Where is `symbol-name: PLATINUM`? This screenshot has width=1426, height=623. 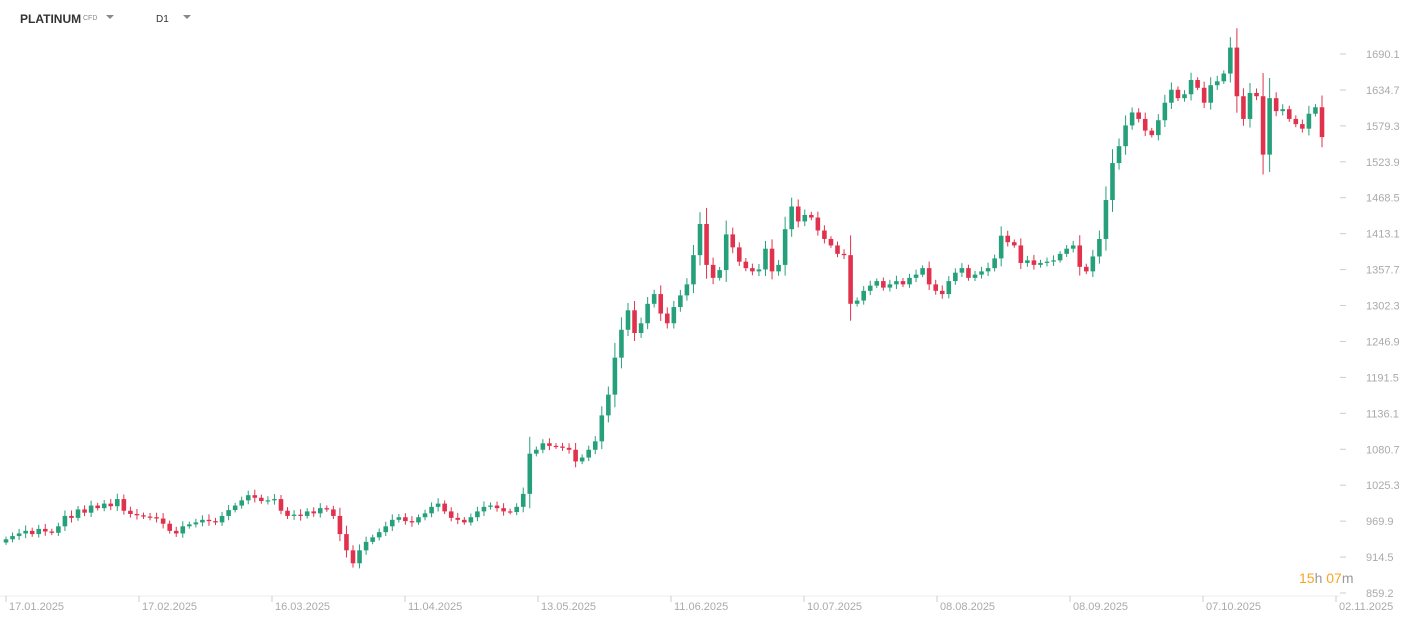
symbol-name: PLATINUM is located at coordinates (51, 19).